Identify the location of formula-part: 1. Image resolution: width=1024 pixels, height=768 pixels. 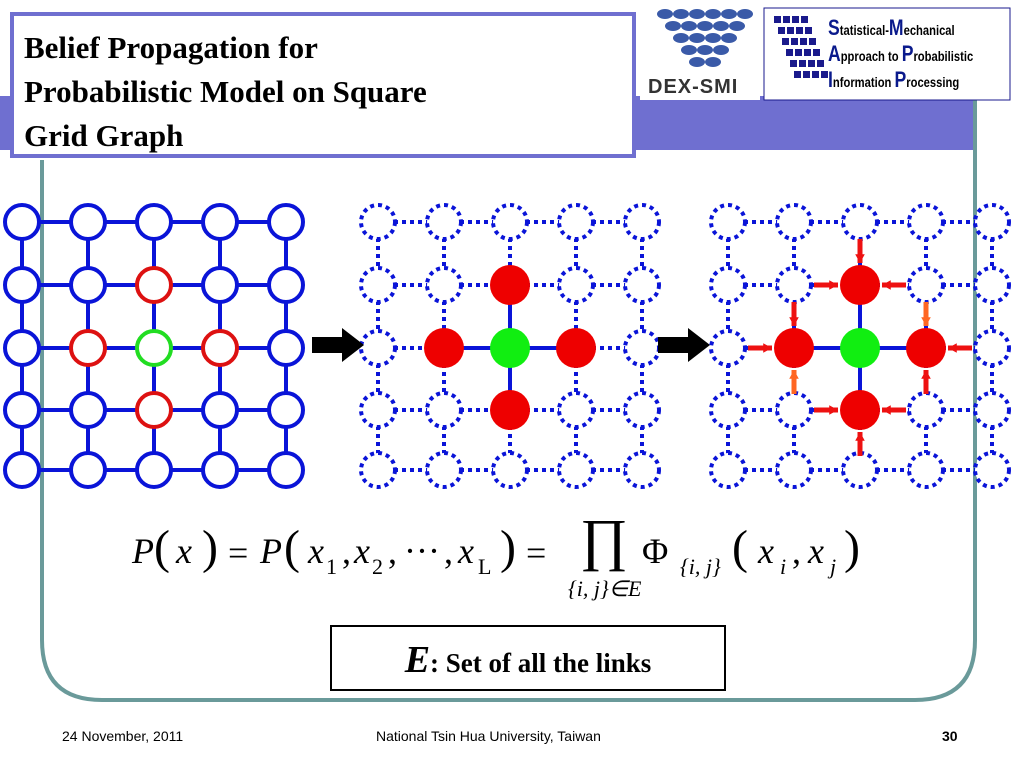
(331, 566).